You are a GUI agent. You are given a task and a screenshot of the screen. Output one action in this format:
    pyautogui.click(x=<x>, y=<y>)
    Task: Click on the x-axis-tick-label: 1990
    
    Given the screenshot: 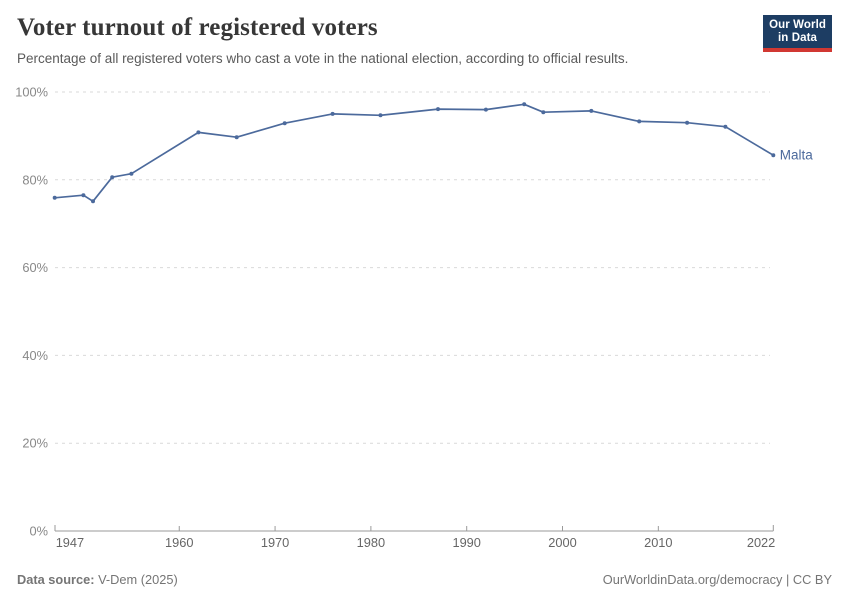 What is the action you would take?
    pyautogui.click(x=466, y=542)
    